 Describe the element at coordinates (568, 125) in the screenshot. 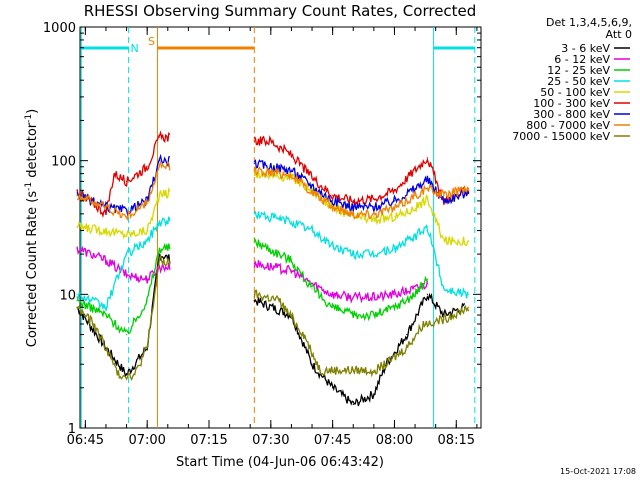

I see `legend-label: 800 - 7000 keV` at that location.